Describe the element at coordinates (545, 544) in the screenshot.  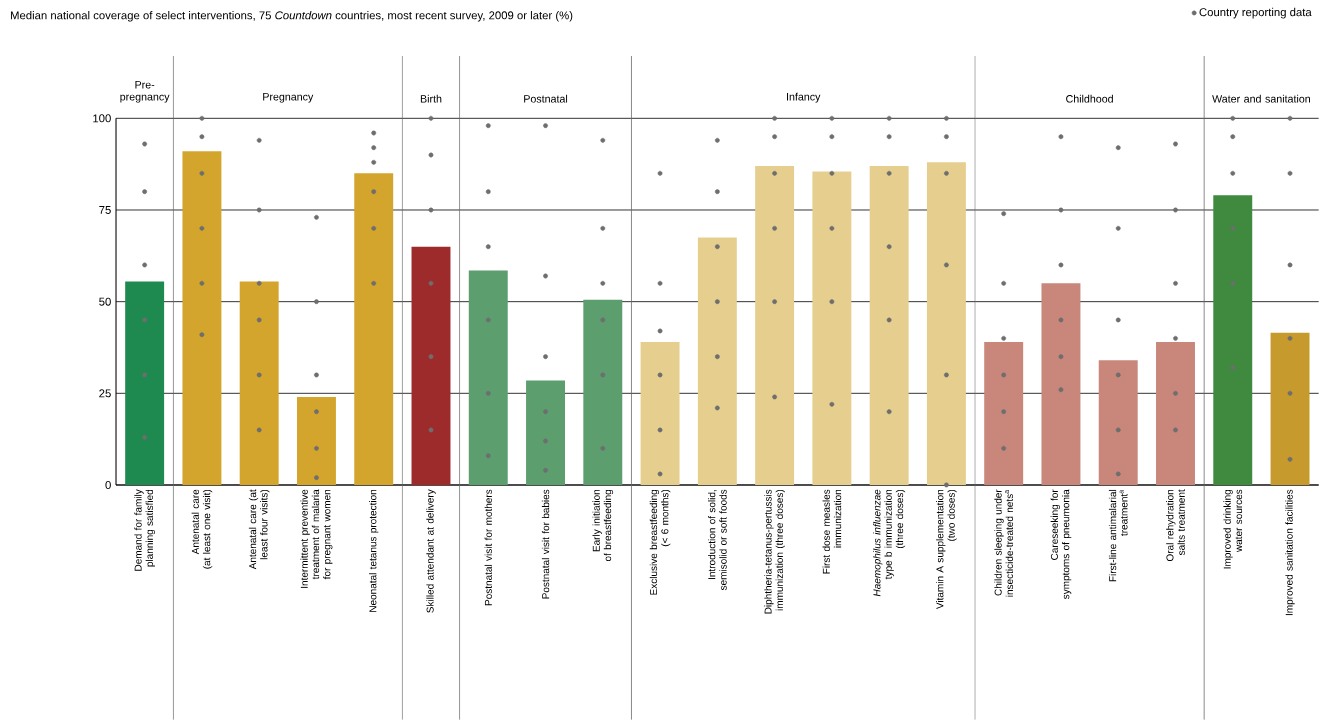
I see `x-tick-label: Postnatal visit for babies` at that location.